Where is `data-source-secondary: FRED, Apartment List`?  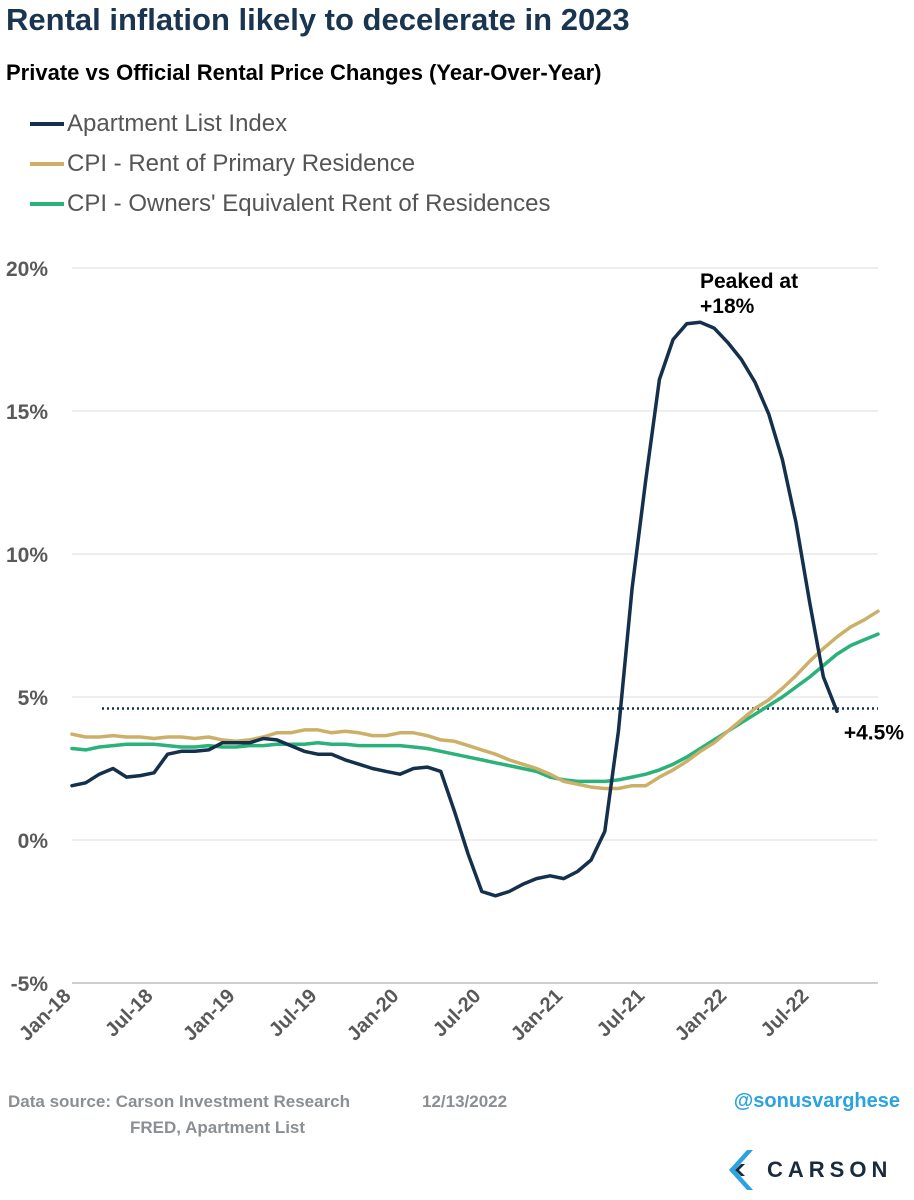
data-source-secondary: FRED, Apartment List is located at coordinates (218, 1127).